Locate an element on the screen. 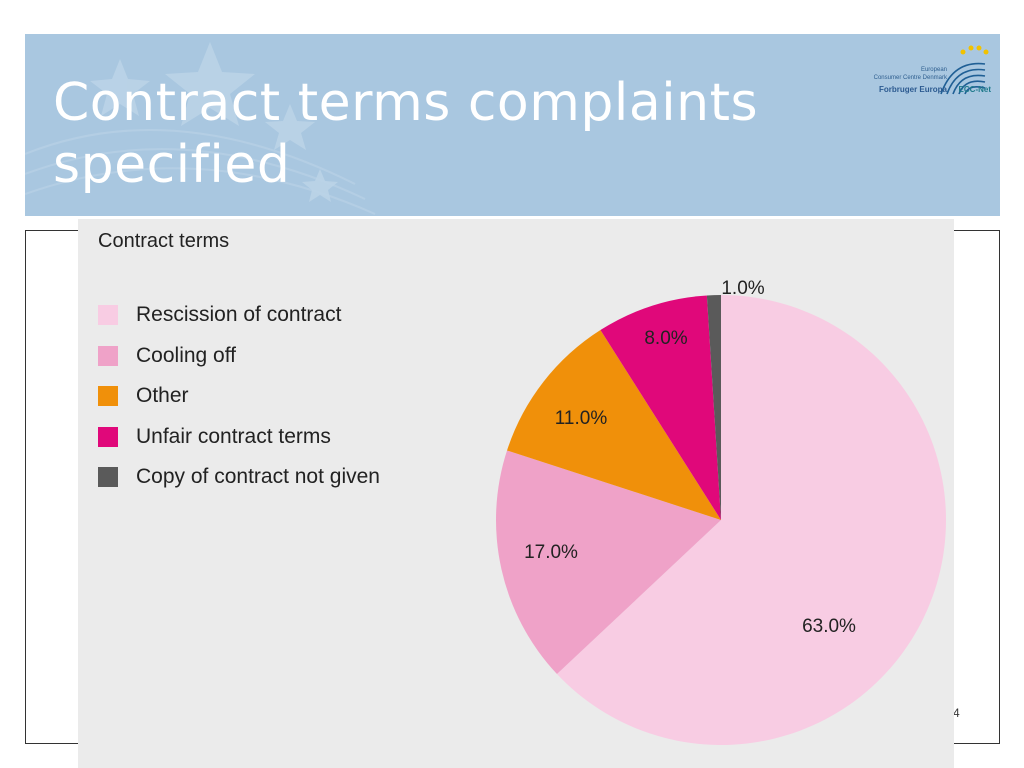  legend-item: Rescission of contract is located at coordinates (239, 314).